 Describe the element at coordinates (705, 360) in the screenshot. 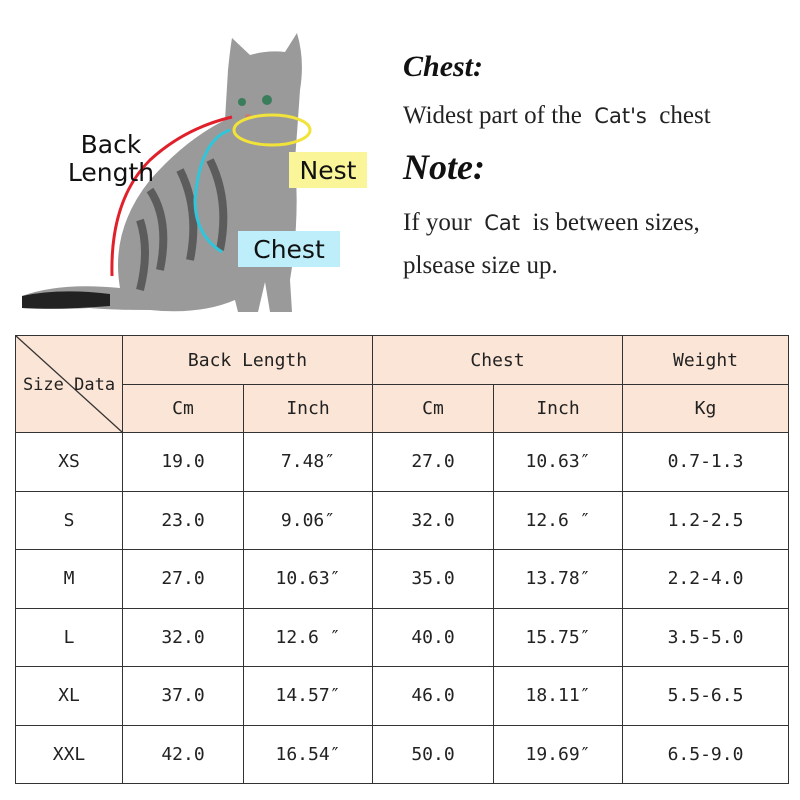

I see `group-weight: Weight` at that location.